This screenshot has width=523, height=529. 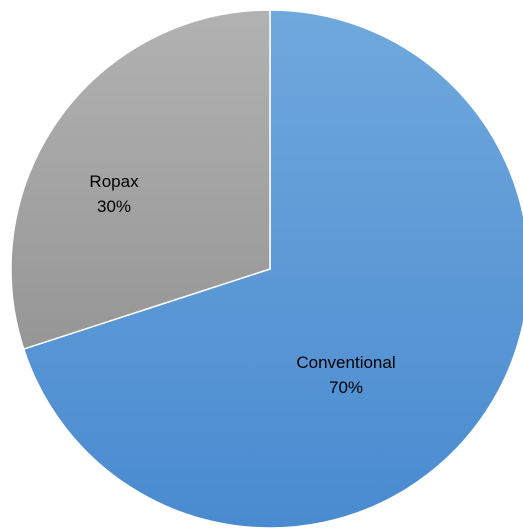 I want to click on slice-label-conventional: Conventional, so click(x=345, y=362).